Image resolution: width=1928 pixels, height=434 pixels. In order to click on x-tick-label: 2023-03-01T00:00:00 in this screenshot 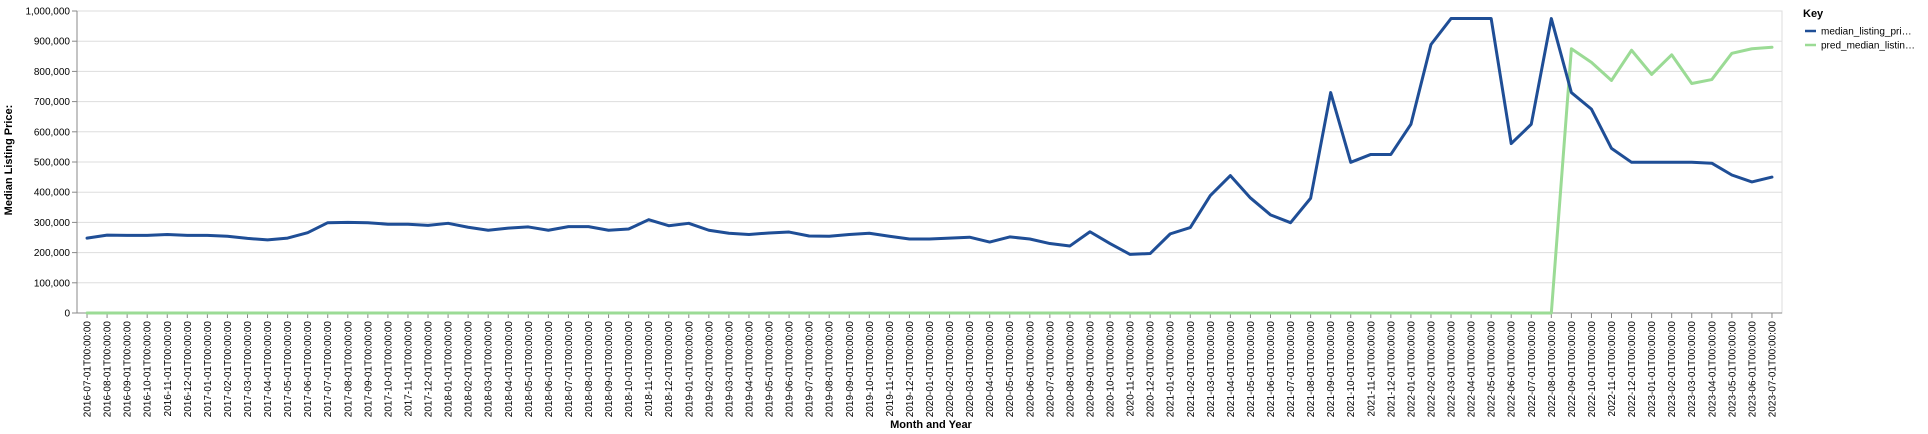, I will do `click(1692, 369)`.